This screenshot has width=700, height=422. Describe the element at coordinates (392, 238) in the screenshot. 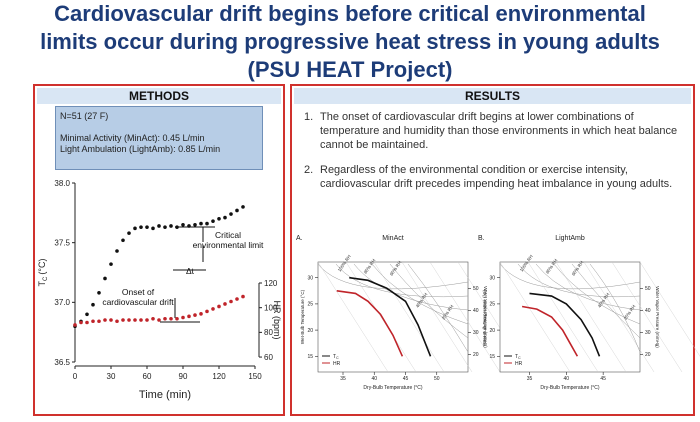

I see `chart-title: MinAct` at that location.